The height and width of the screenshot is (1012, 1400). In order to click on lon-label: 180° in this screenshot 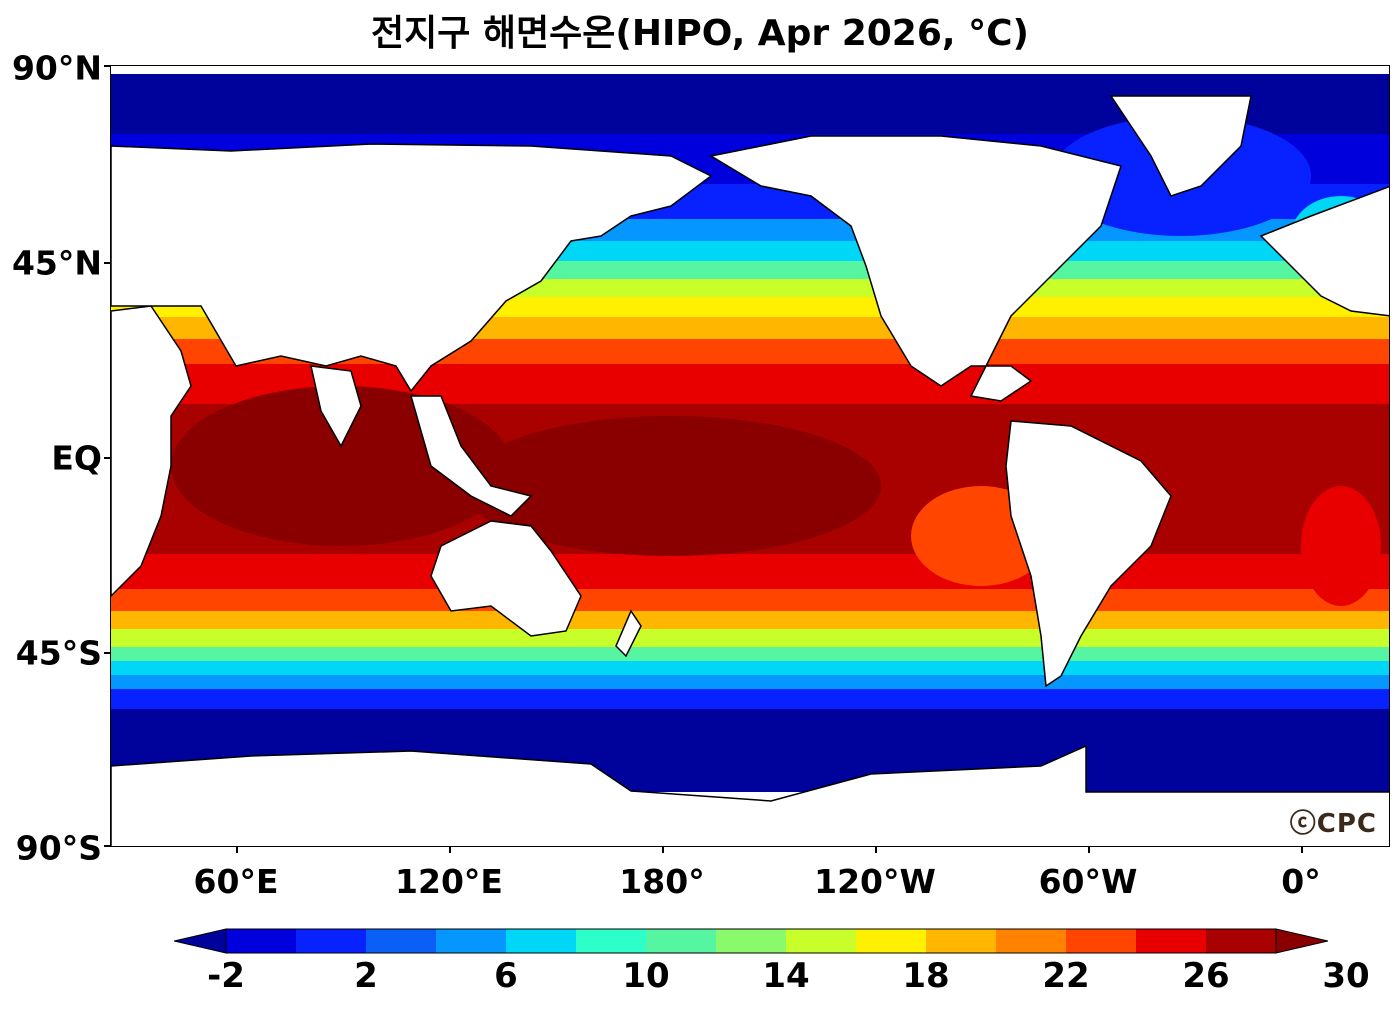, I will do `click(662, 881)`.